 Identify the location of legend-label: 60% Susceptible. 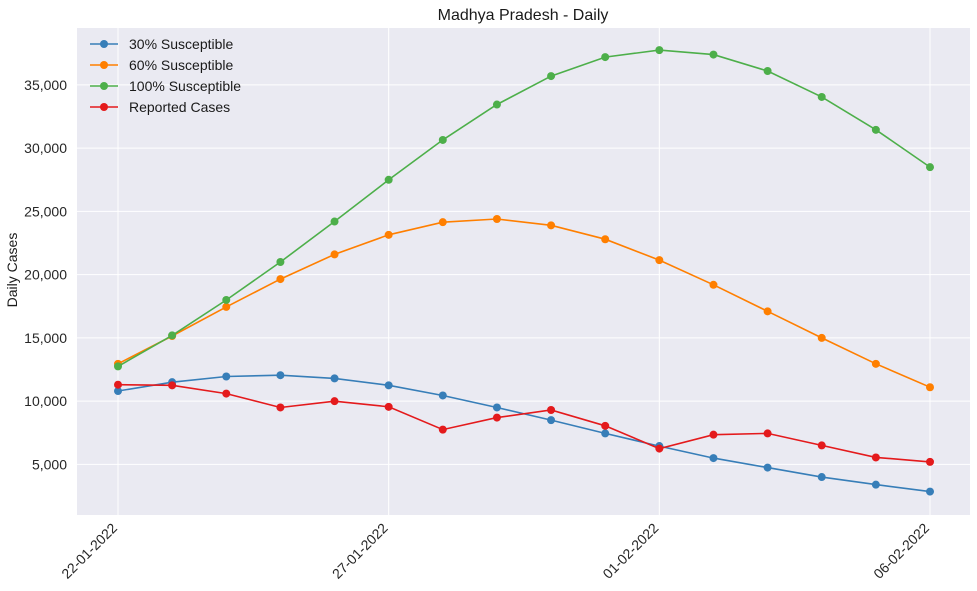
(181, 65).